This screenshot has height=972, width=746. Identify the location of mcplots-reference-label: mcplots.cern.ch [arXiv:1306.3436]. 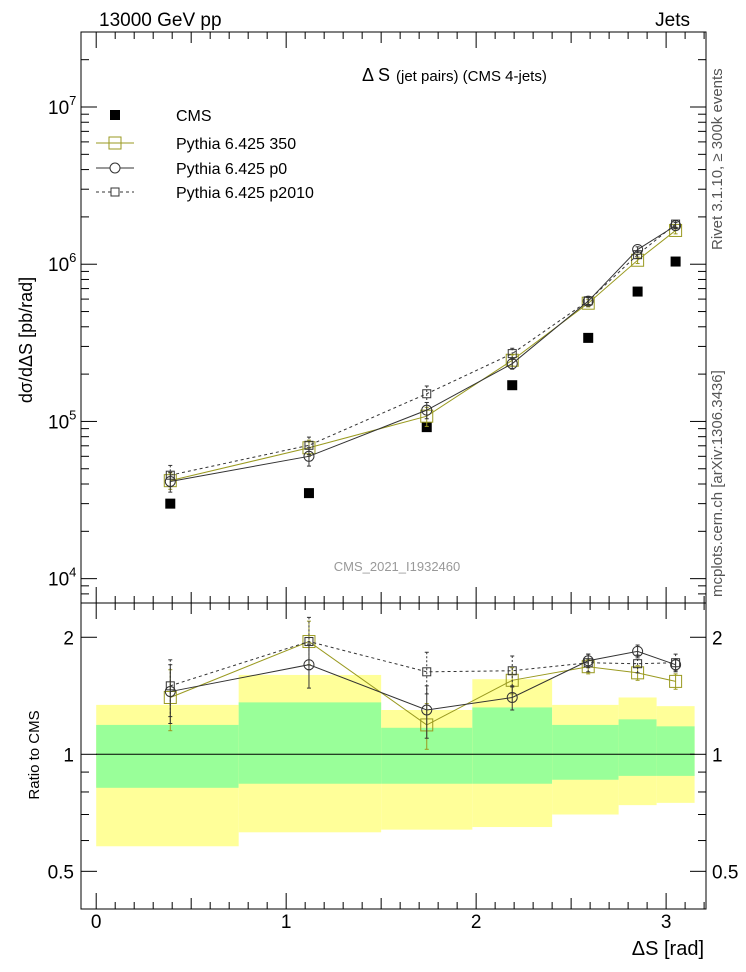
(717, 483).